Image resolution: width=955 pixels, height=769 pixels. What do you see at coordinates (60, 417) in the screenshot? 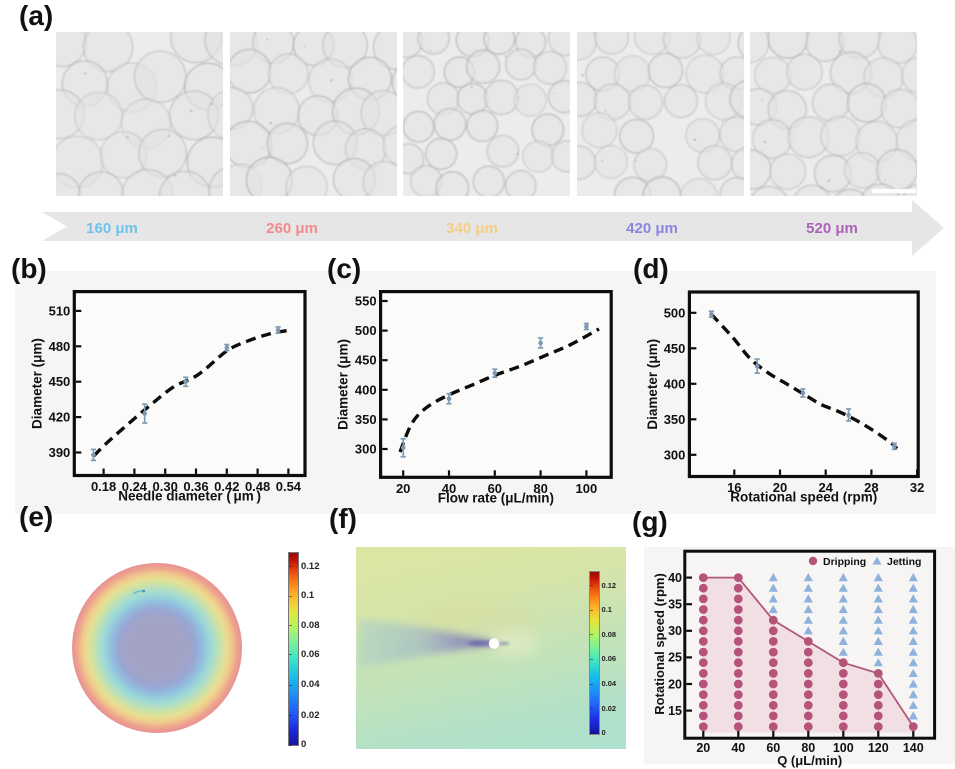
I see `svg-text: 420` at bounding box center [60, 417].